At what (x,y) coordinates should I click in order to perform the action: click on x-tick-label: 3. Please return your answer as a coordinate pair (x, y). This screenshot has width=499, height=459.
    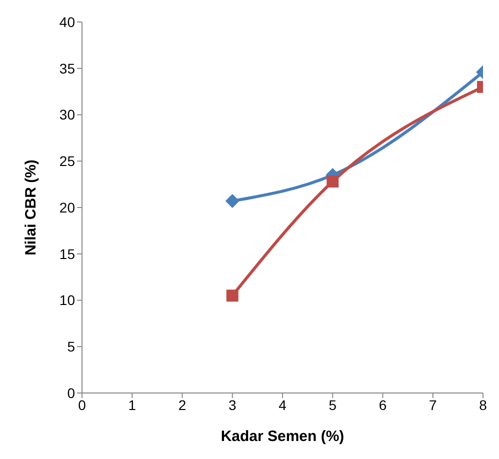
    Looking at the image, I should click on (232, 404).